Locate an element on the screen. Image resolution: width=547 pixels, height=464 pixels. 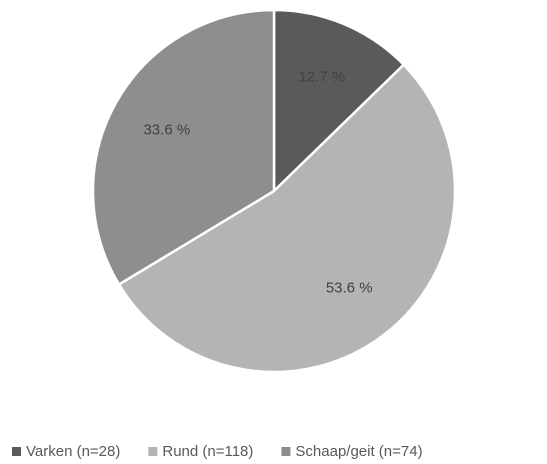
data-label: 12.7 % is located at coordinates (322, 77).